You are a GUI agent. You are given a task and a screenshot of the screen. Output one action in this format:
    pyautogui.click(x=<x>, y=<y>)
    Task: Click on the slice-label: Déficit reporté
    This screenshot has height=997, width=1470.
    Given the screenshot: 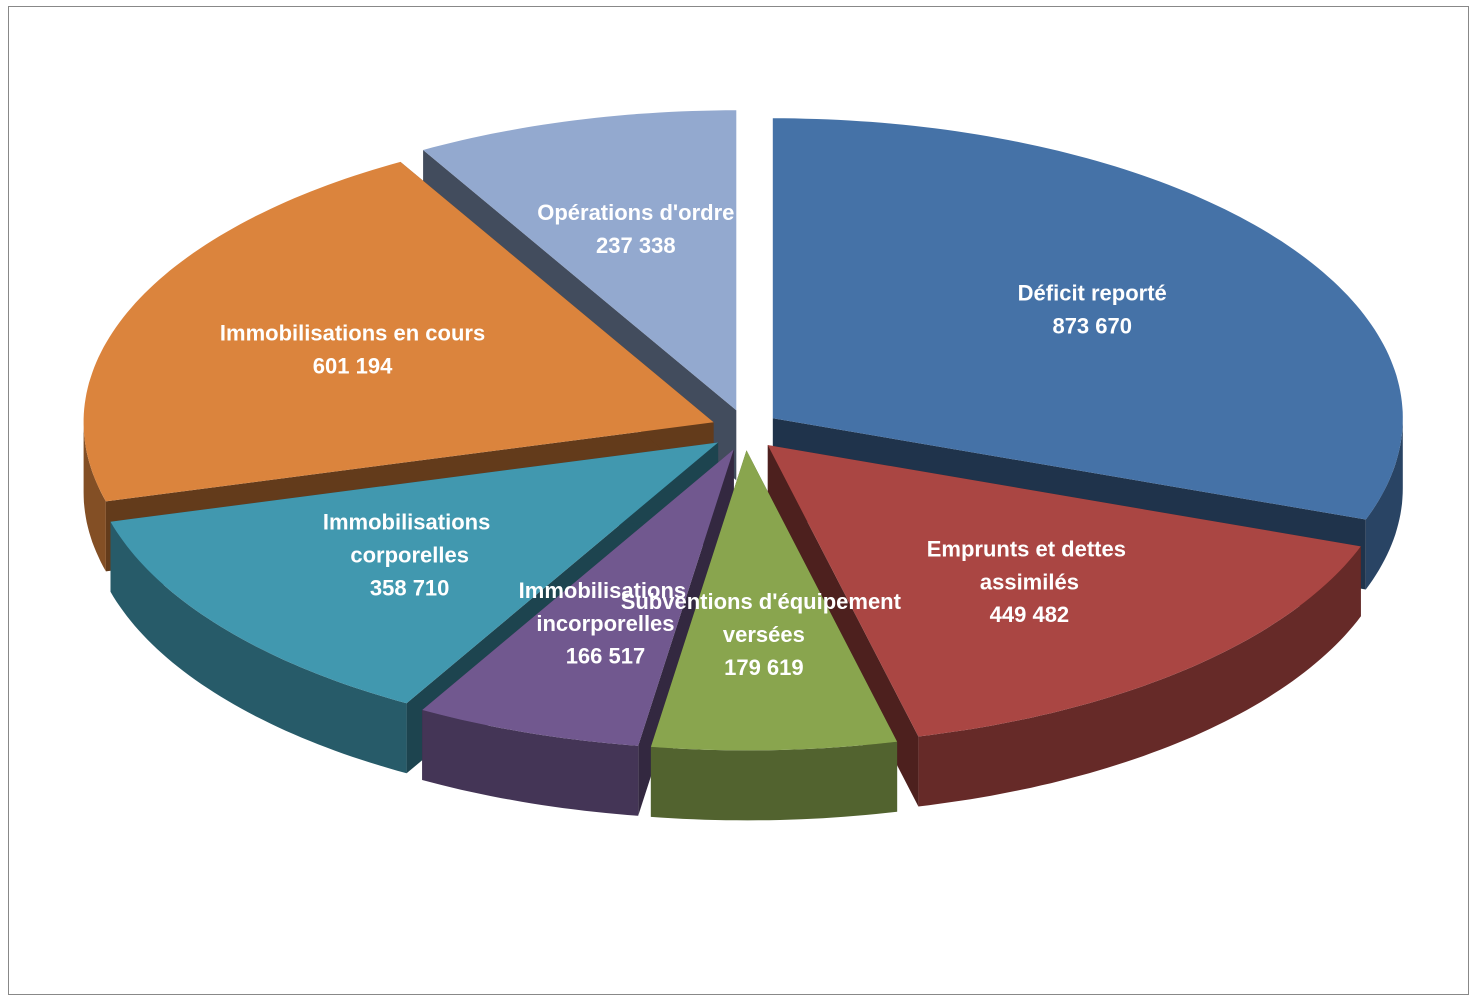 What is the action you would take?
    pyautogui.click(x=1092, y=293)
    